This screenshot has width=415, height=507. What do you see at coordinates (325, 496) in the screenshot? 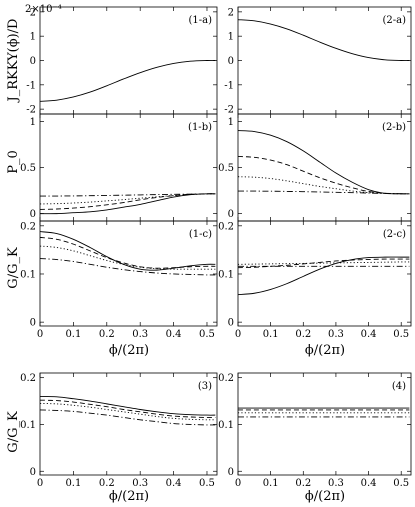
I see `xlabel-right-lower: ϕ/(2π)` at bounding box center [325, 496].